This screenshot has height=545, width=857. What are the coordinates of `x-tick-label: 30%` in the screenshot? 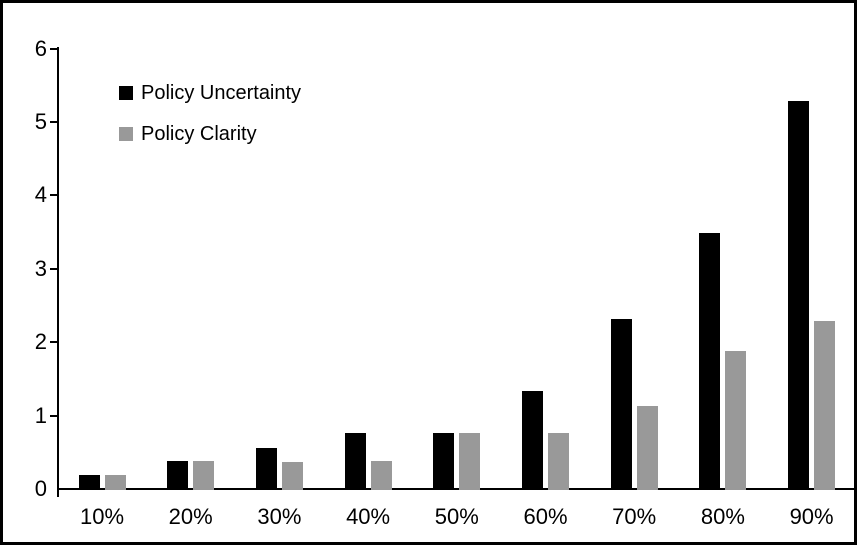 It's located at (279, 516).